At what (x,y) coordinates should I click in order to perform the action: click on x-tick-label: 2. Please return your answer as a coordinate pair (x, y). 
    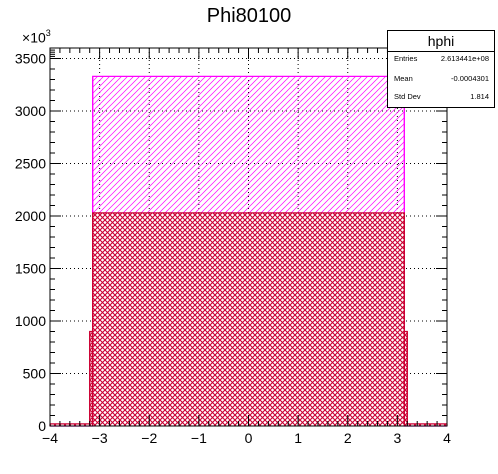
    Looking at the image, I should click on (348, 438).